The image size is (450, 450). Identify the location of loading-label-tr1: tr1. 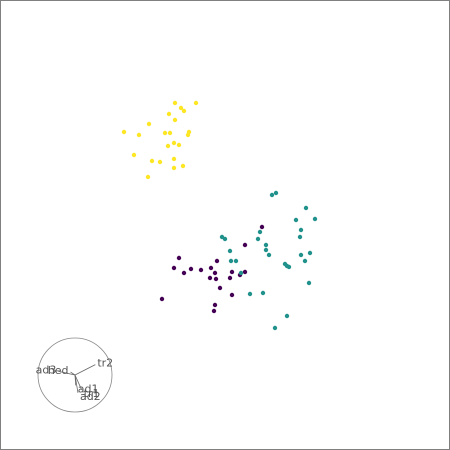
(92, 393).